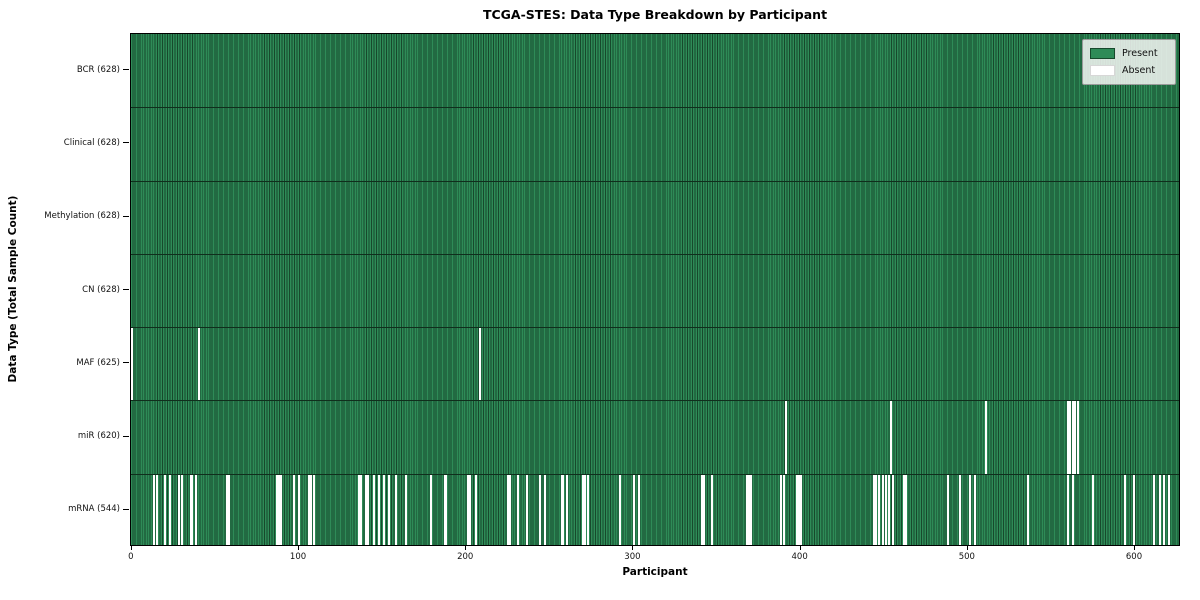  I want to click on legend-entry-present: Present, so click(1129, 53).